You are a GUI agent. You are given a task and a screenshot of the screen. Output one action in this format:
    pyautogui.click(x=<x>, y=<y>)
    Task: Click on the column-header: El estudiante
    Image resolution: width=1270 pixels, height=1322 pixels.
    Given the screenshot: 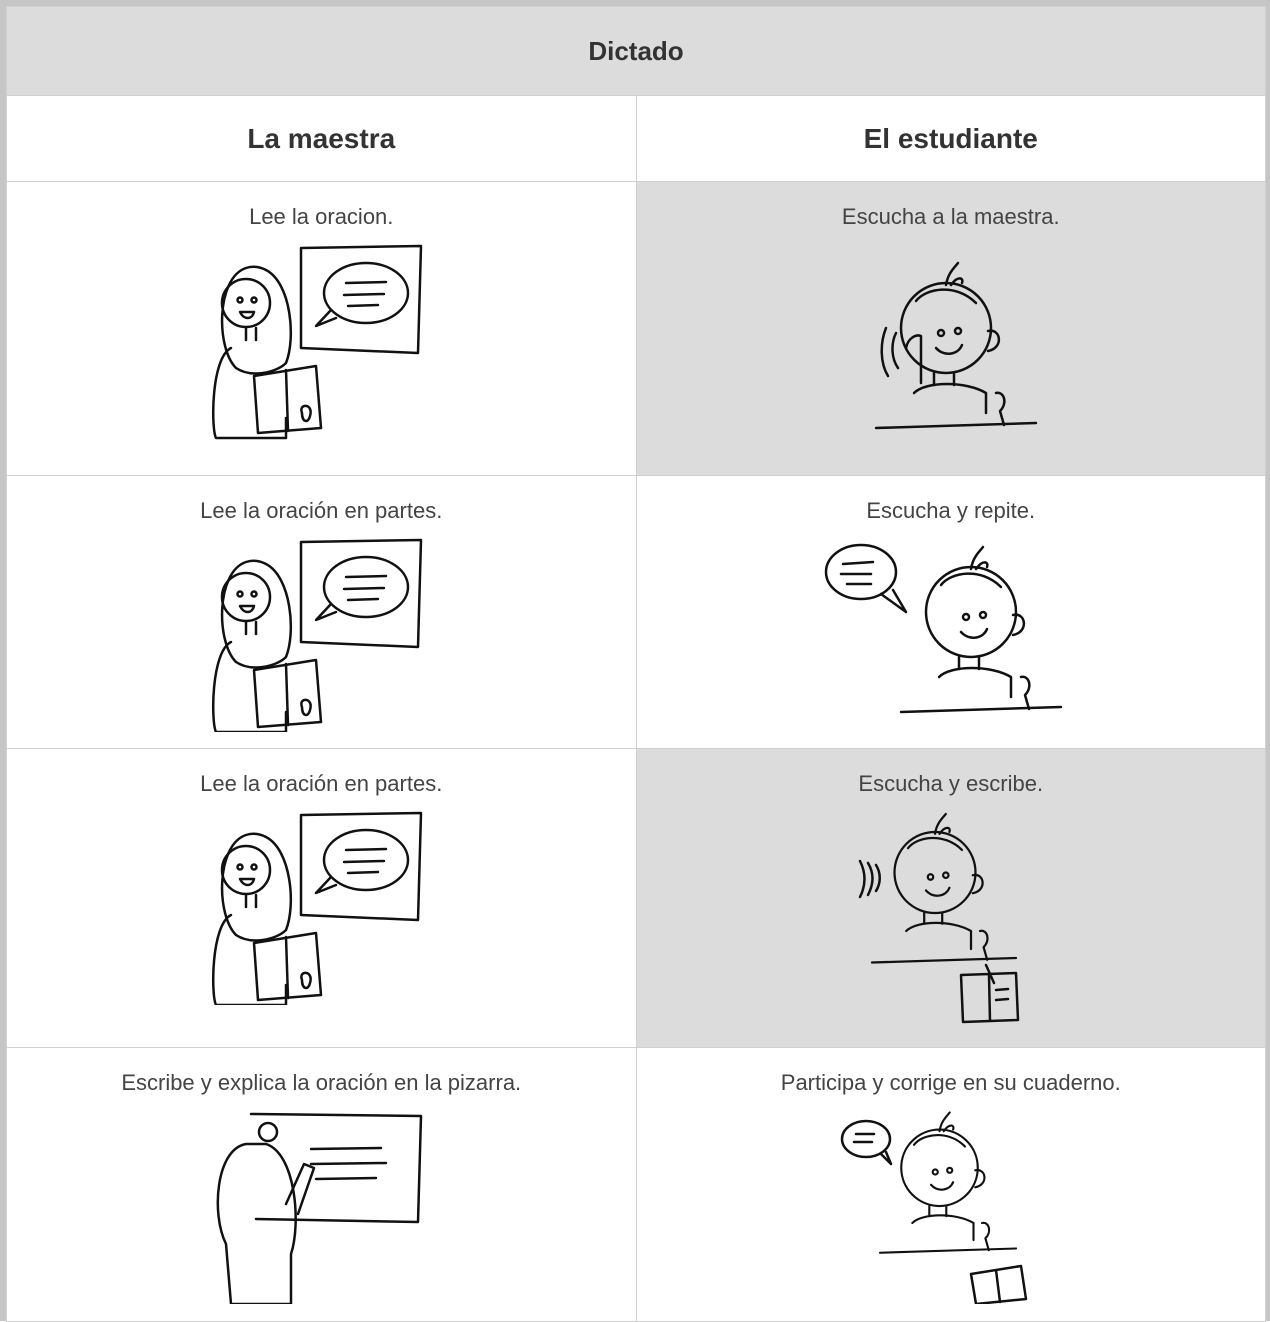 What is the action you would take?
    pyautogui.click(x=950, y=138)
    